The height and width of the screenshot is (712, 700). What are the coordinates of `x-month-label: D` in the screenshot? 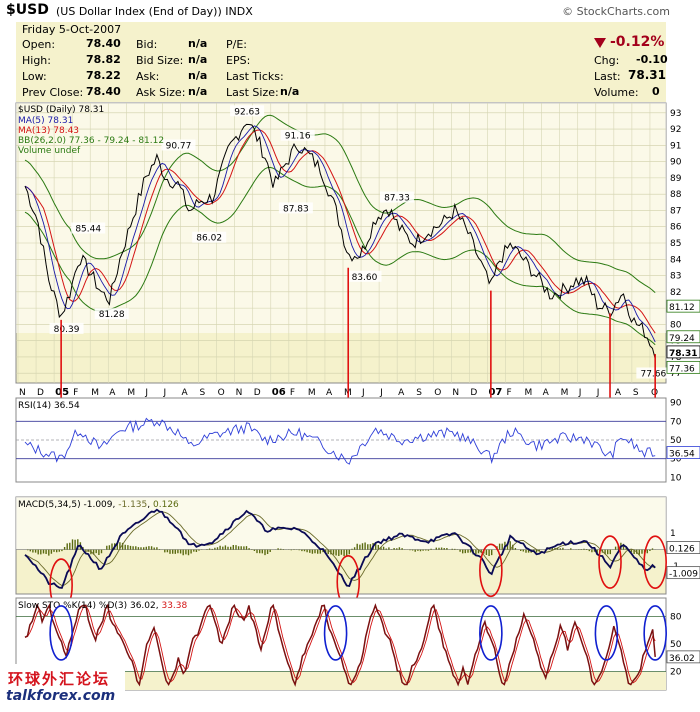 It's located at (40, 393).